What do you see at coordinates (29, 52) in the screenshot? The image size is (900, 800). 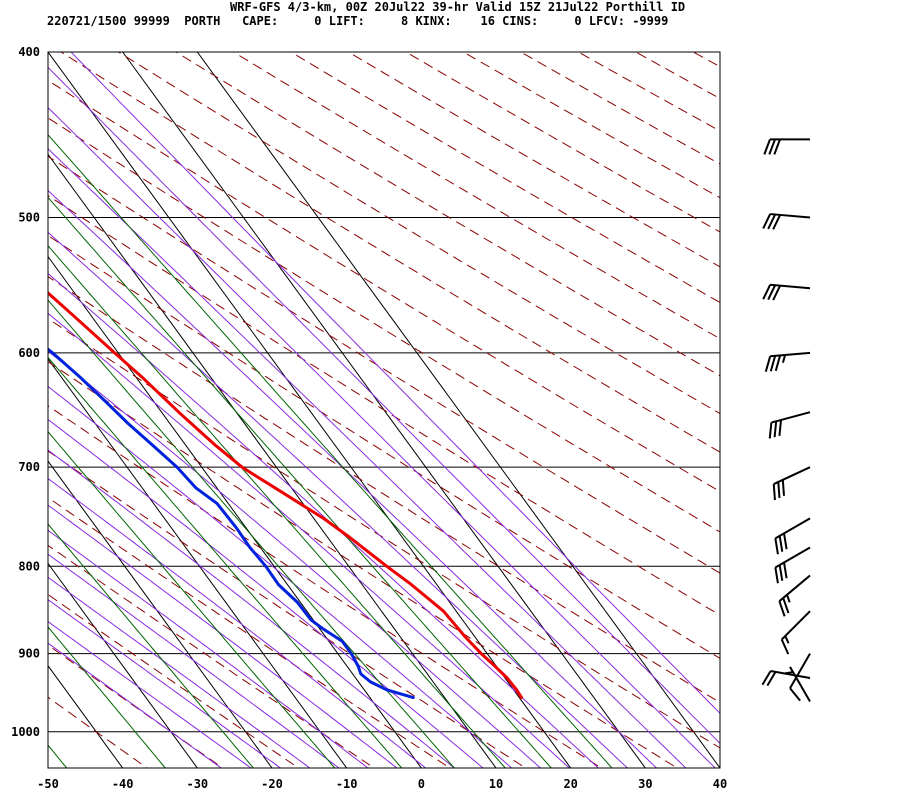 I see `pressure-tick-label: 400` at bounding box center [29, 52].